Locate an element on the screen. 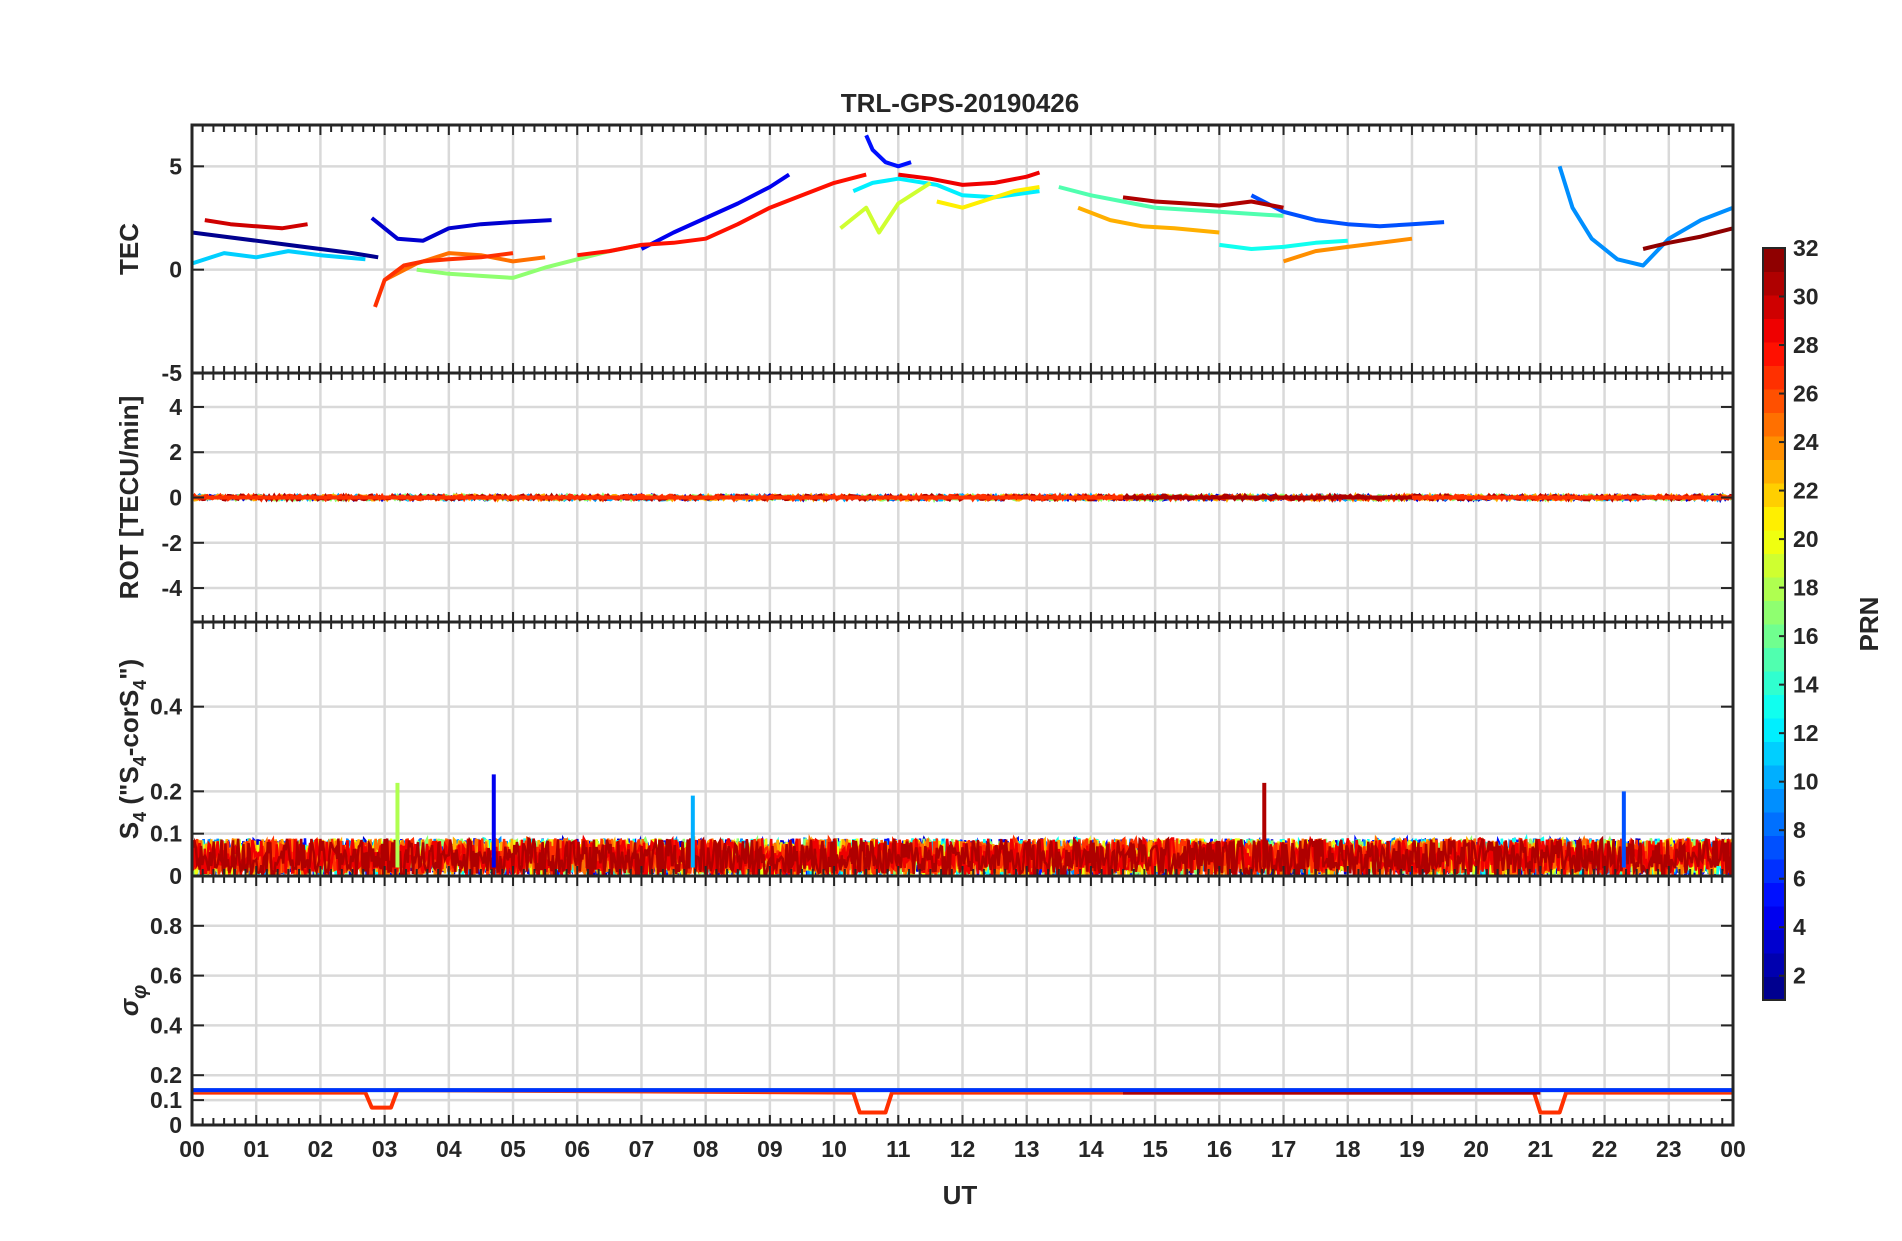  x-tick-label: 15 is located at coordinates (1155, 1149).